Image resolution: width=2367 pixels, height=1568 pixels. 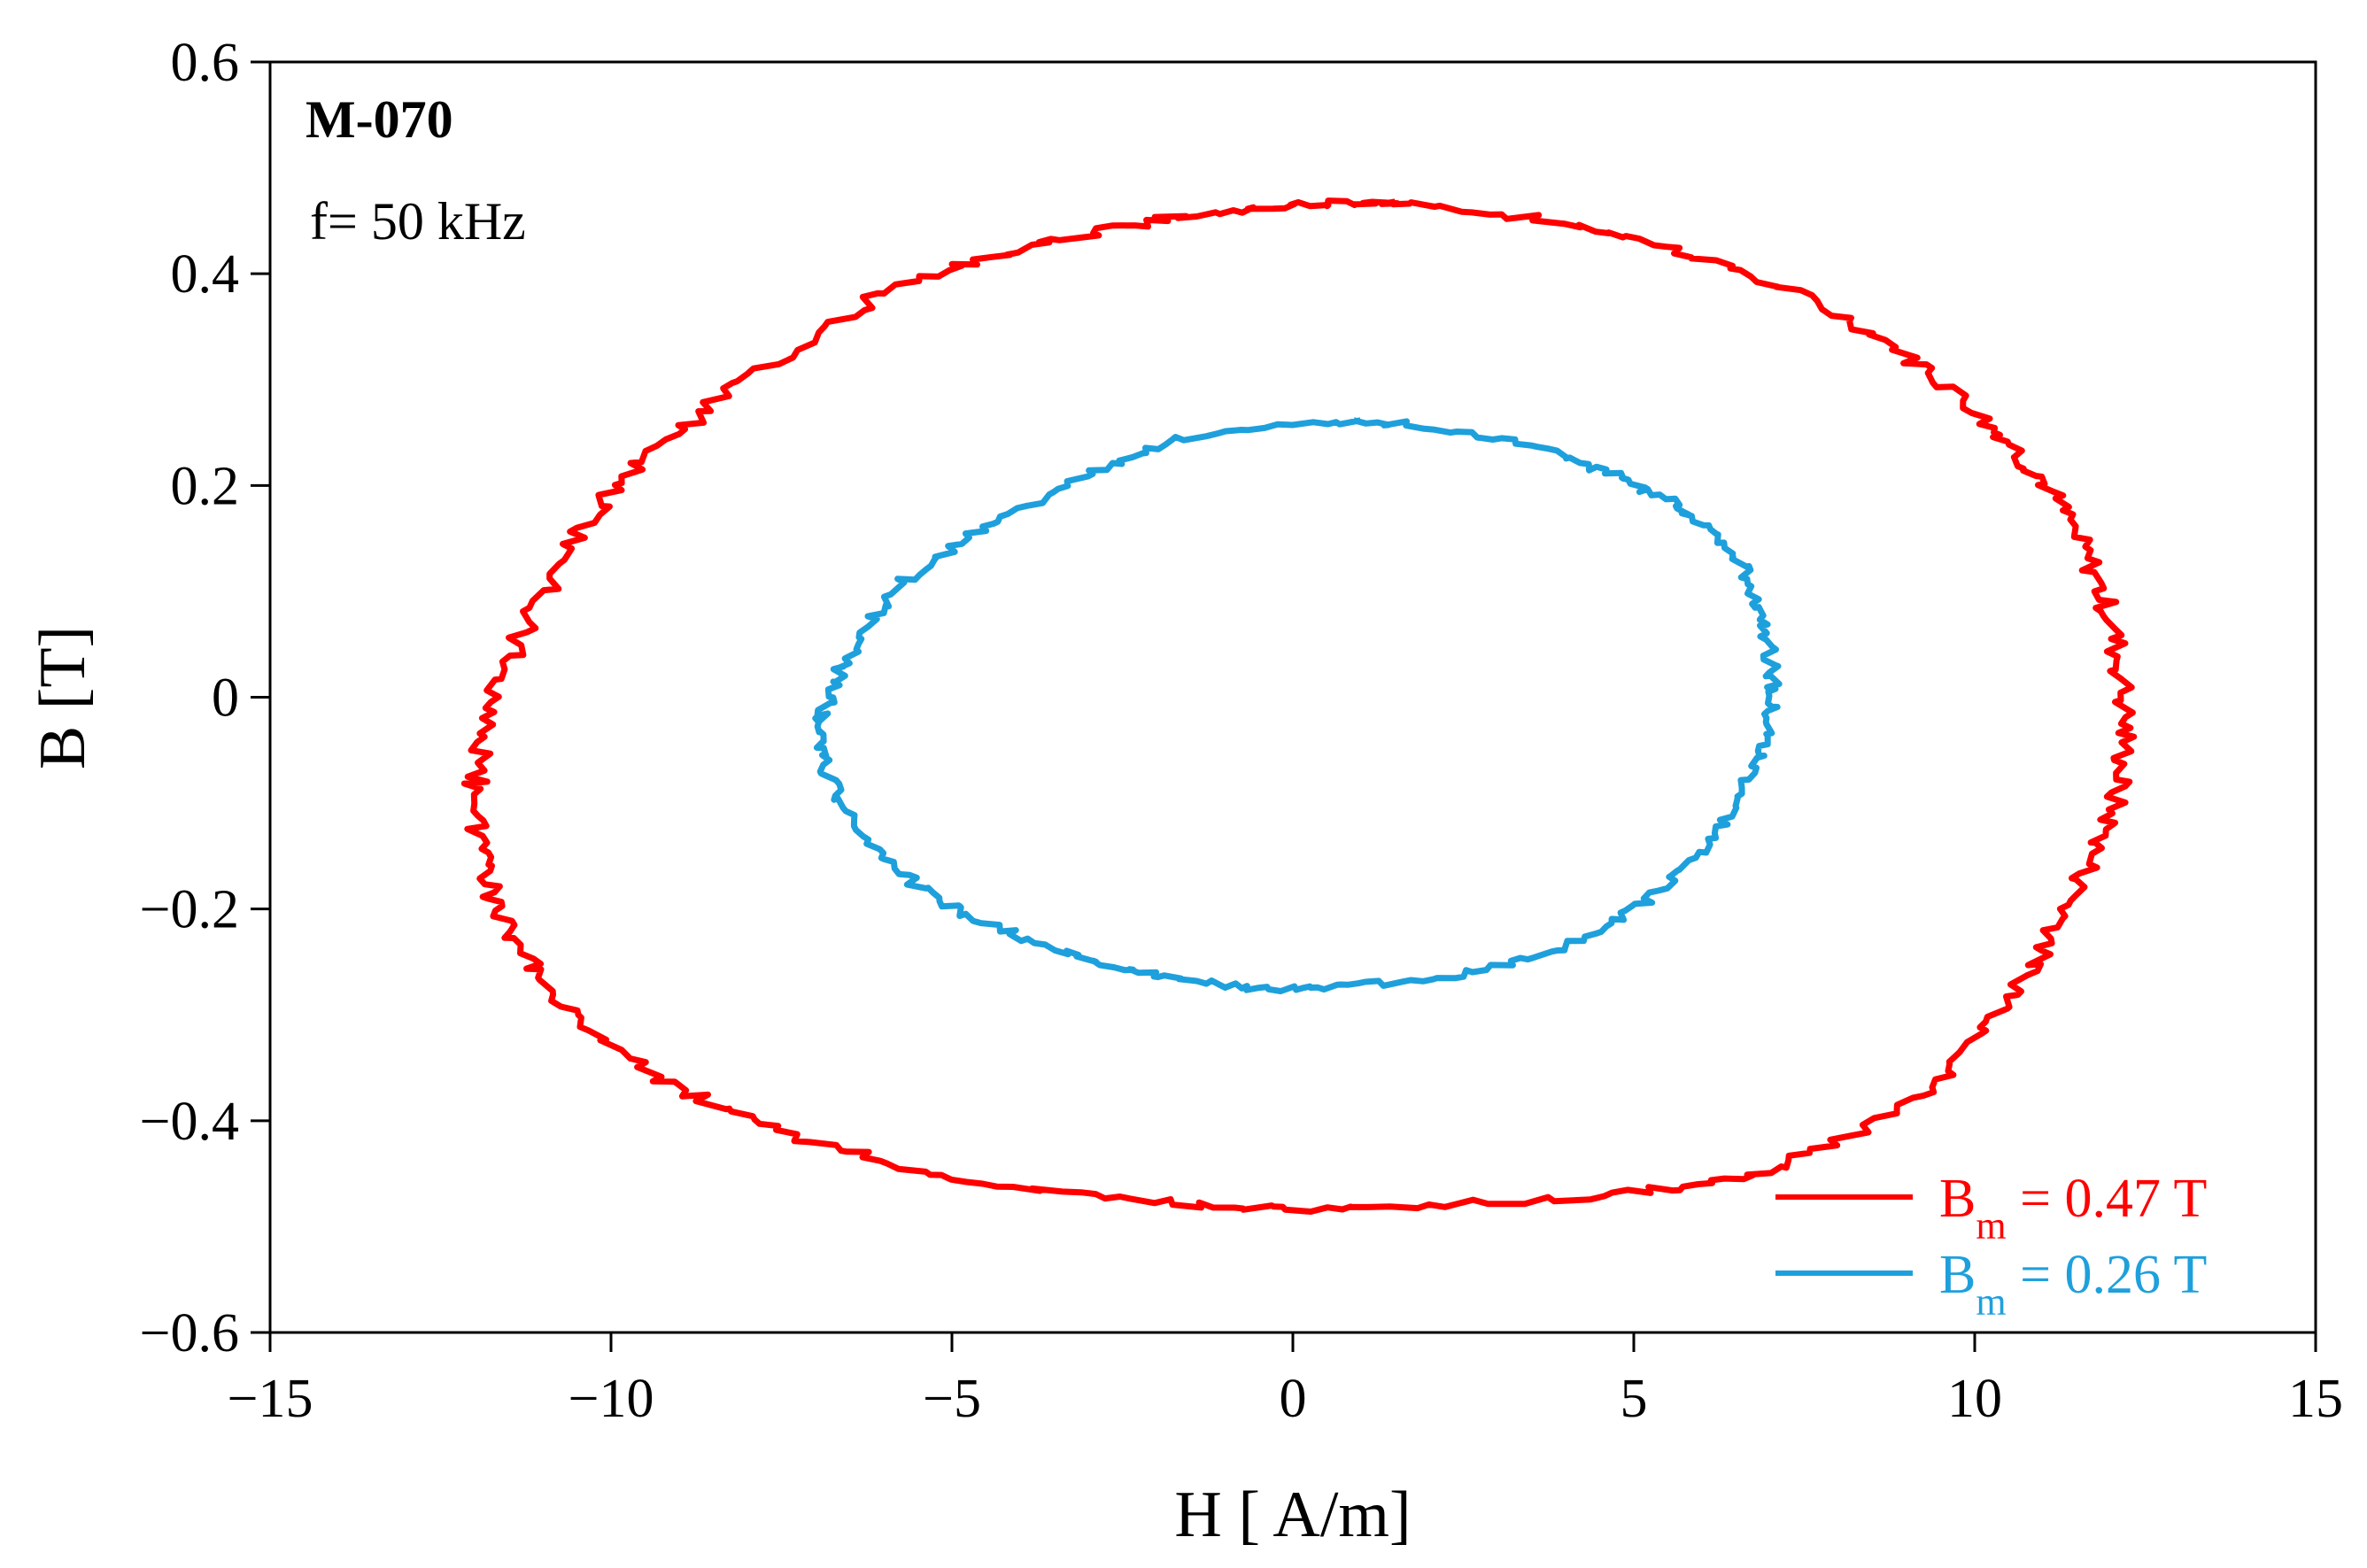 What do you see at coordinates (379, 120) in the screenshot?
I see `annotation-material: M-070` at bounding box center [379, 120].